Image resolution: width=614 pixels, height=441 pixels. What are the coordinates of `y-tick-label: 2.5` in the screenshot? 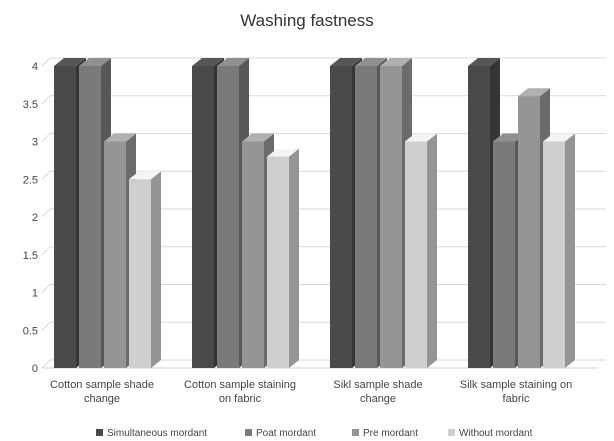 It's located at (30, 180).